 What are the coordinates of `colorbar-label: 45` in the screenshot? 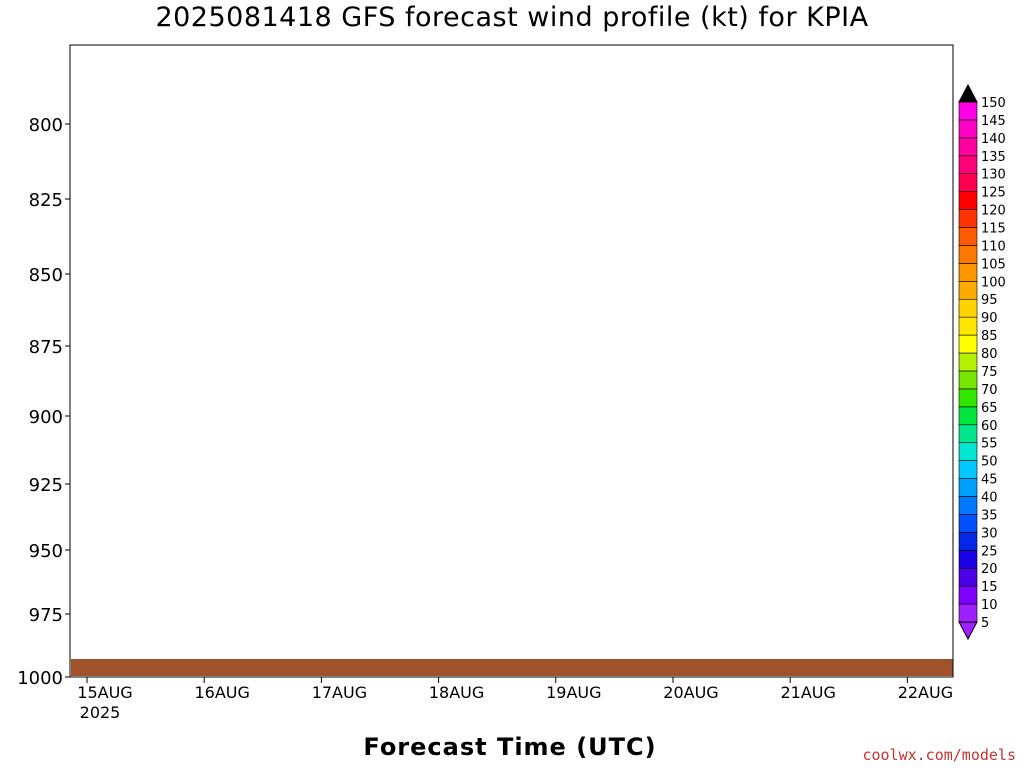 It's located at (989, 480).